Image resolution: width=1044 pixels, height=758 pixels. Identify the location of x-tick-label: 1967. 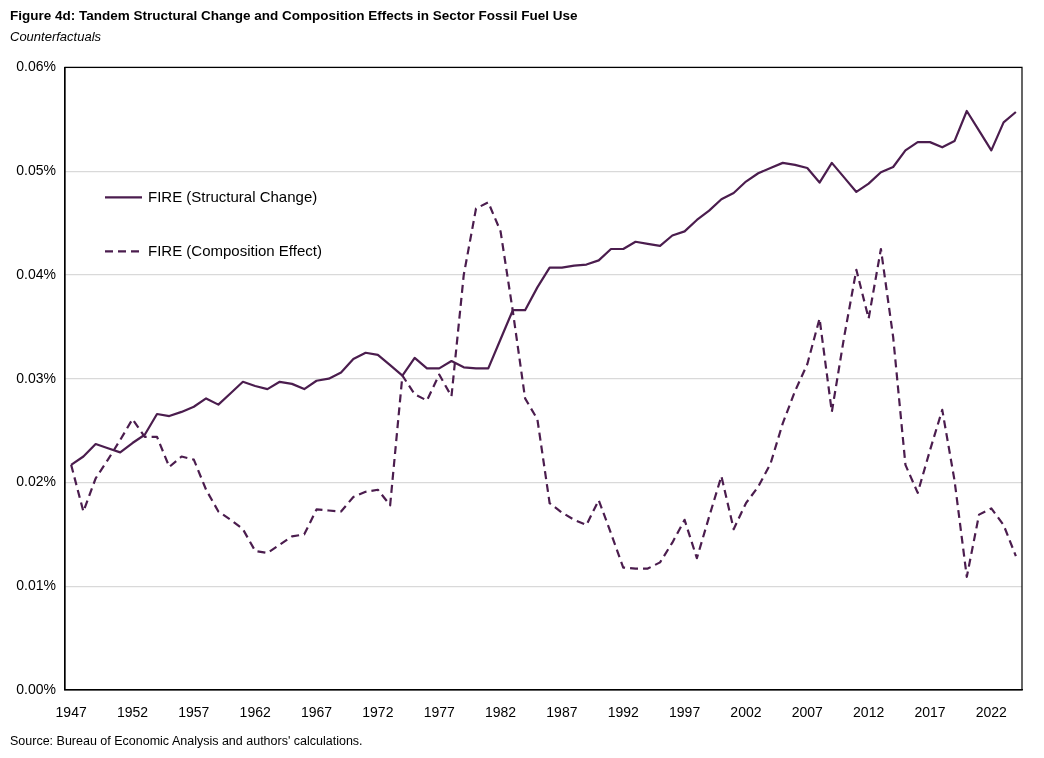
(316, 712).